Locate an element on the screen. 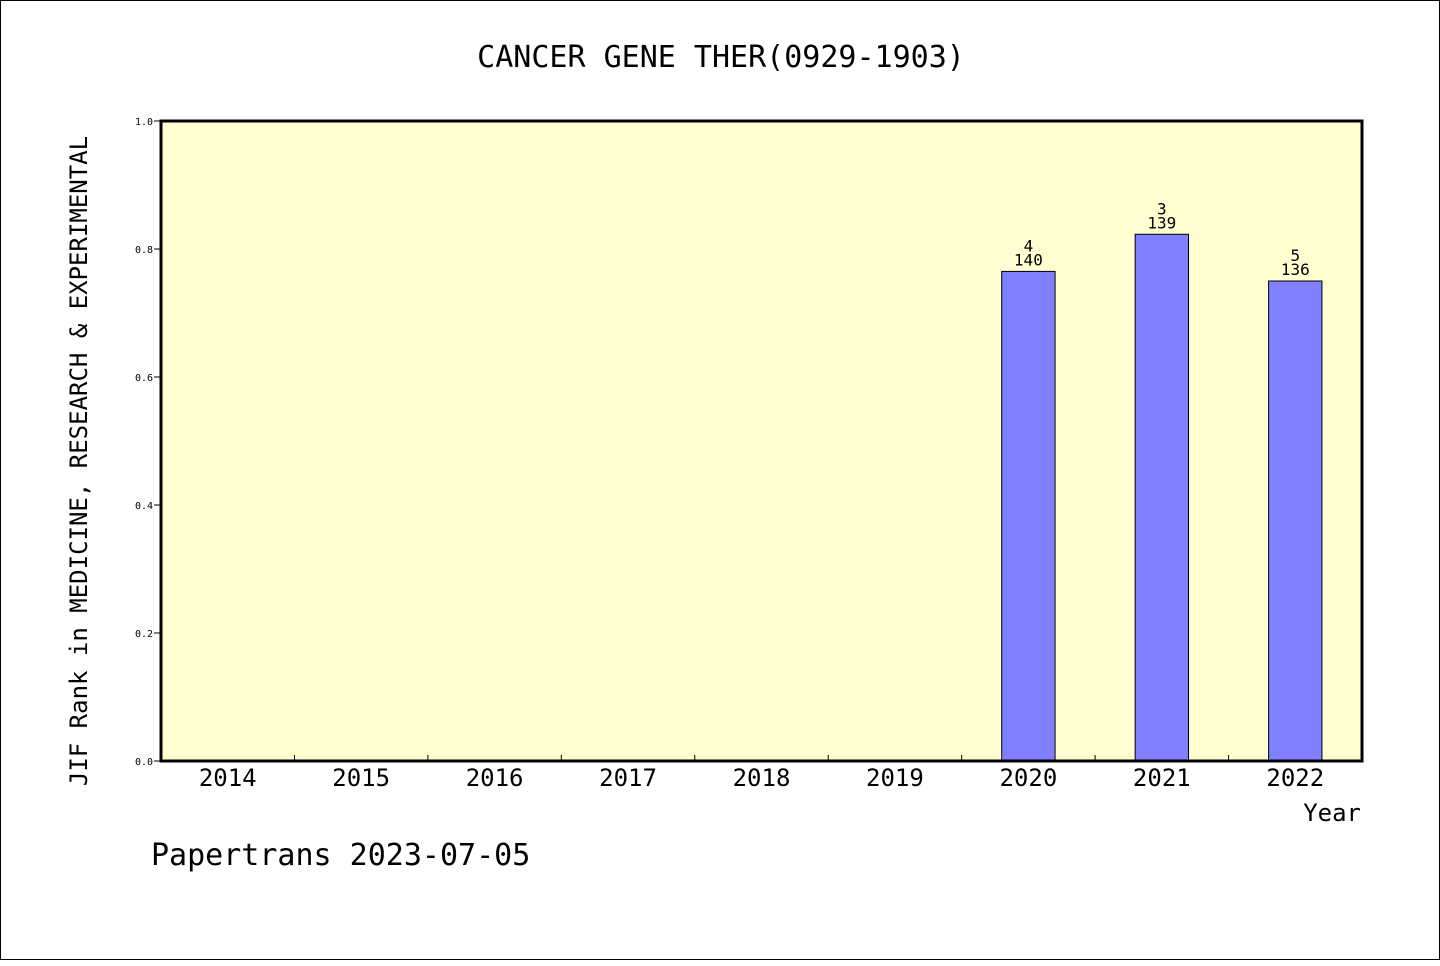 The image size is (1440, 966). bar-2021 is located at coordinates (1162, 497).